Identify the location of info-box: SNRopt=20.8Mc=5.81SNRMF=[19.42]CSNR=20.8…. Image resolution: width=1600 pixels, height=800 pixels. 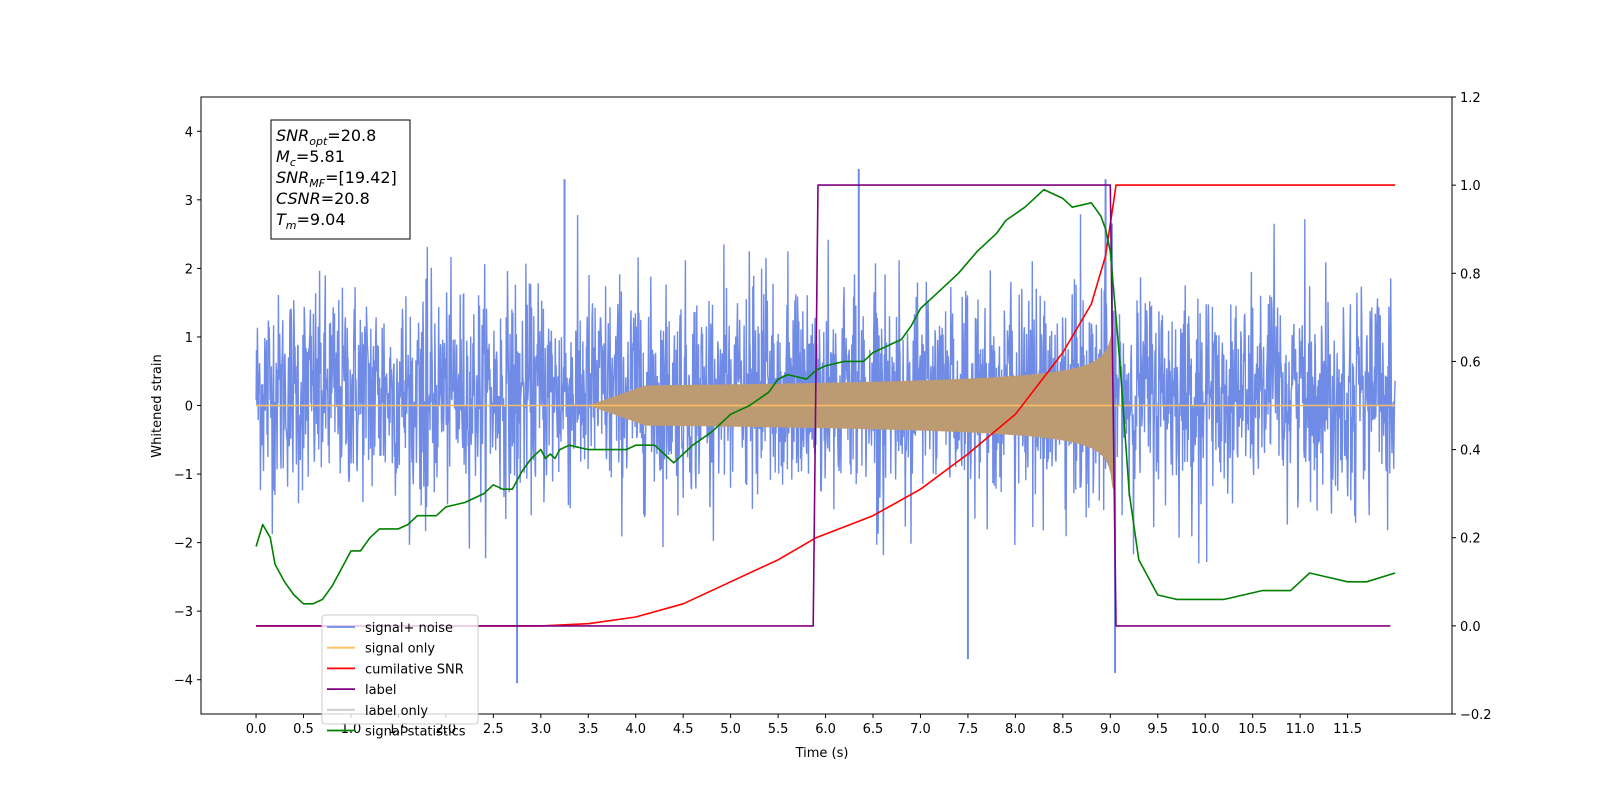
(340, 179).